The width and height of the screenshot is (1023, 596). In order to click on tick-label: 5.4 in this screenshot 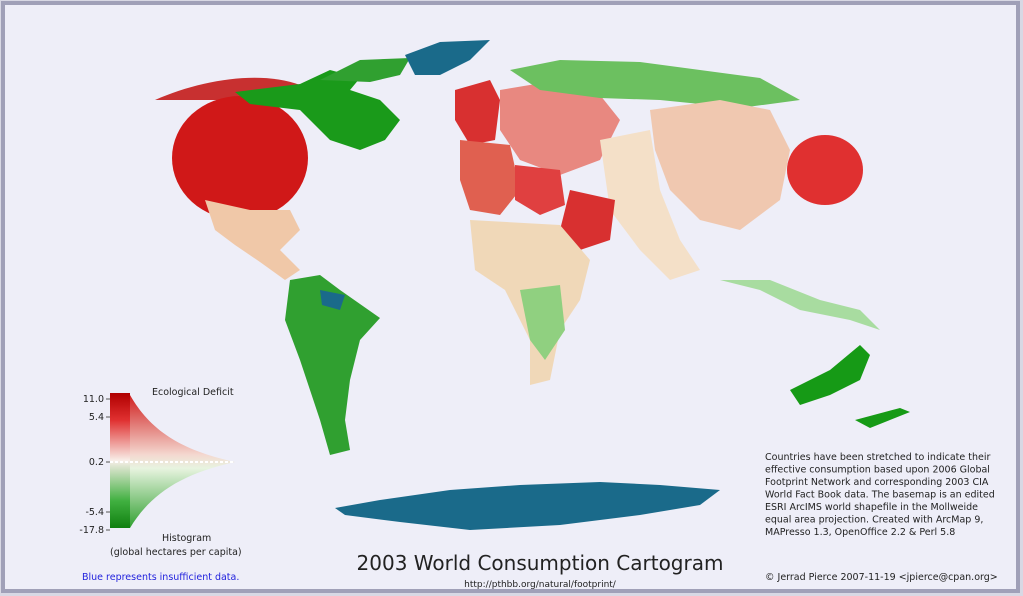, I will do `click(96, 417)`.